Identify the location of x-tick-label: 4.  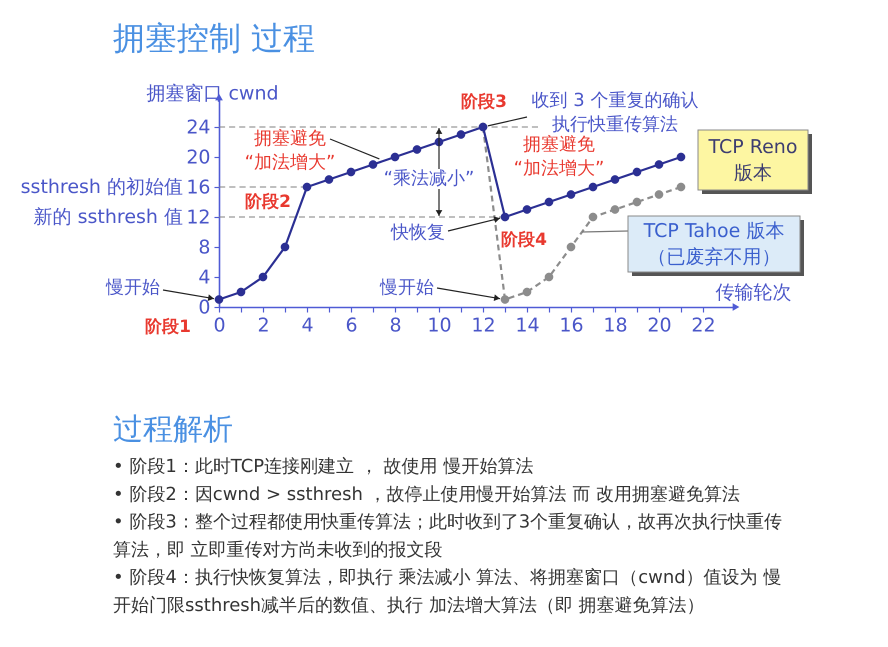
(307, 325).